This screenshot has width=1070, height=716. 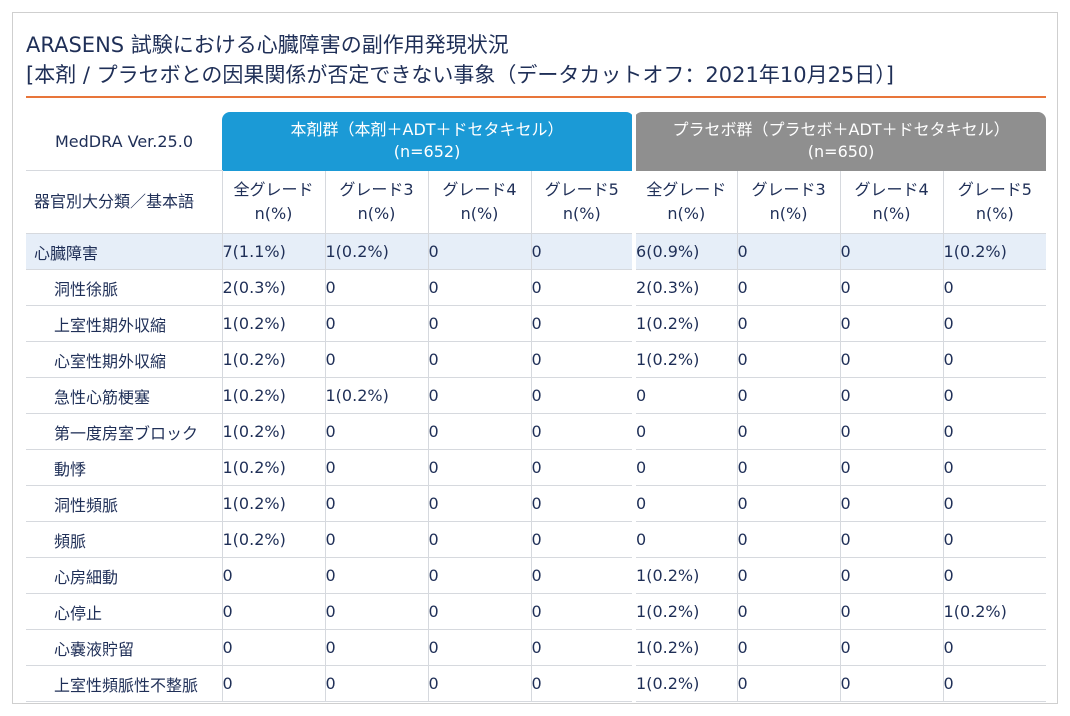 I want to click on row-label: 心臓障害, so click(x=124, y=251).